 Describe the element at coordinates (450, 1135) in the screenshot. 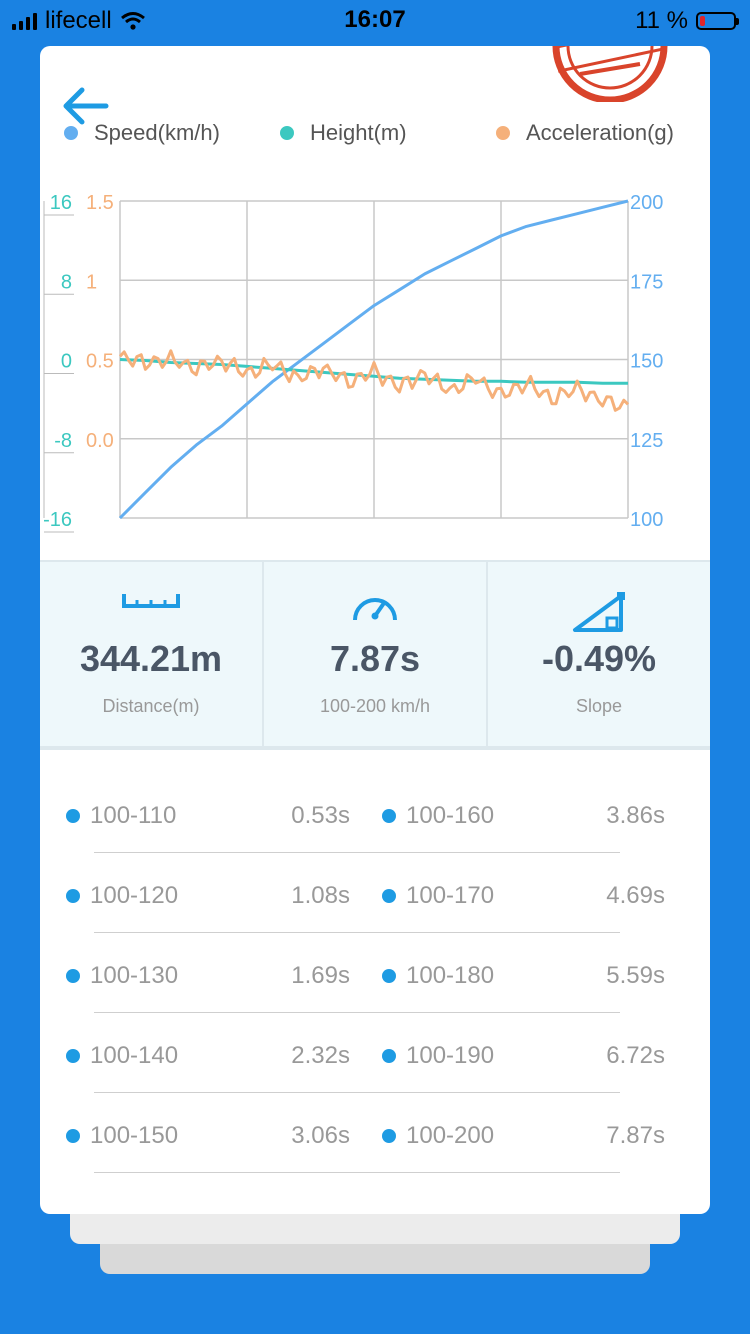

I see `range-label: 100-200` at that location.